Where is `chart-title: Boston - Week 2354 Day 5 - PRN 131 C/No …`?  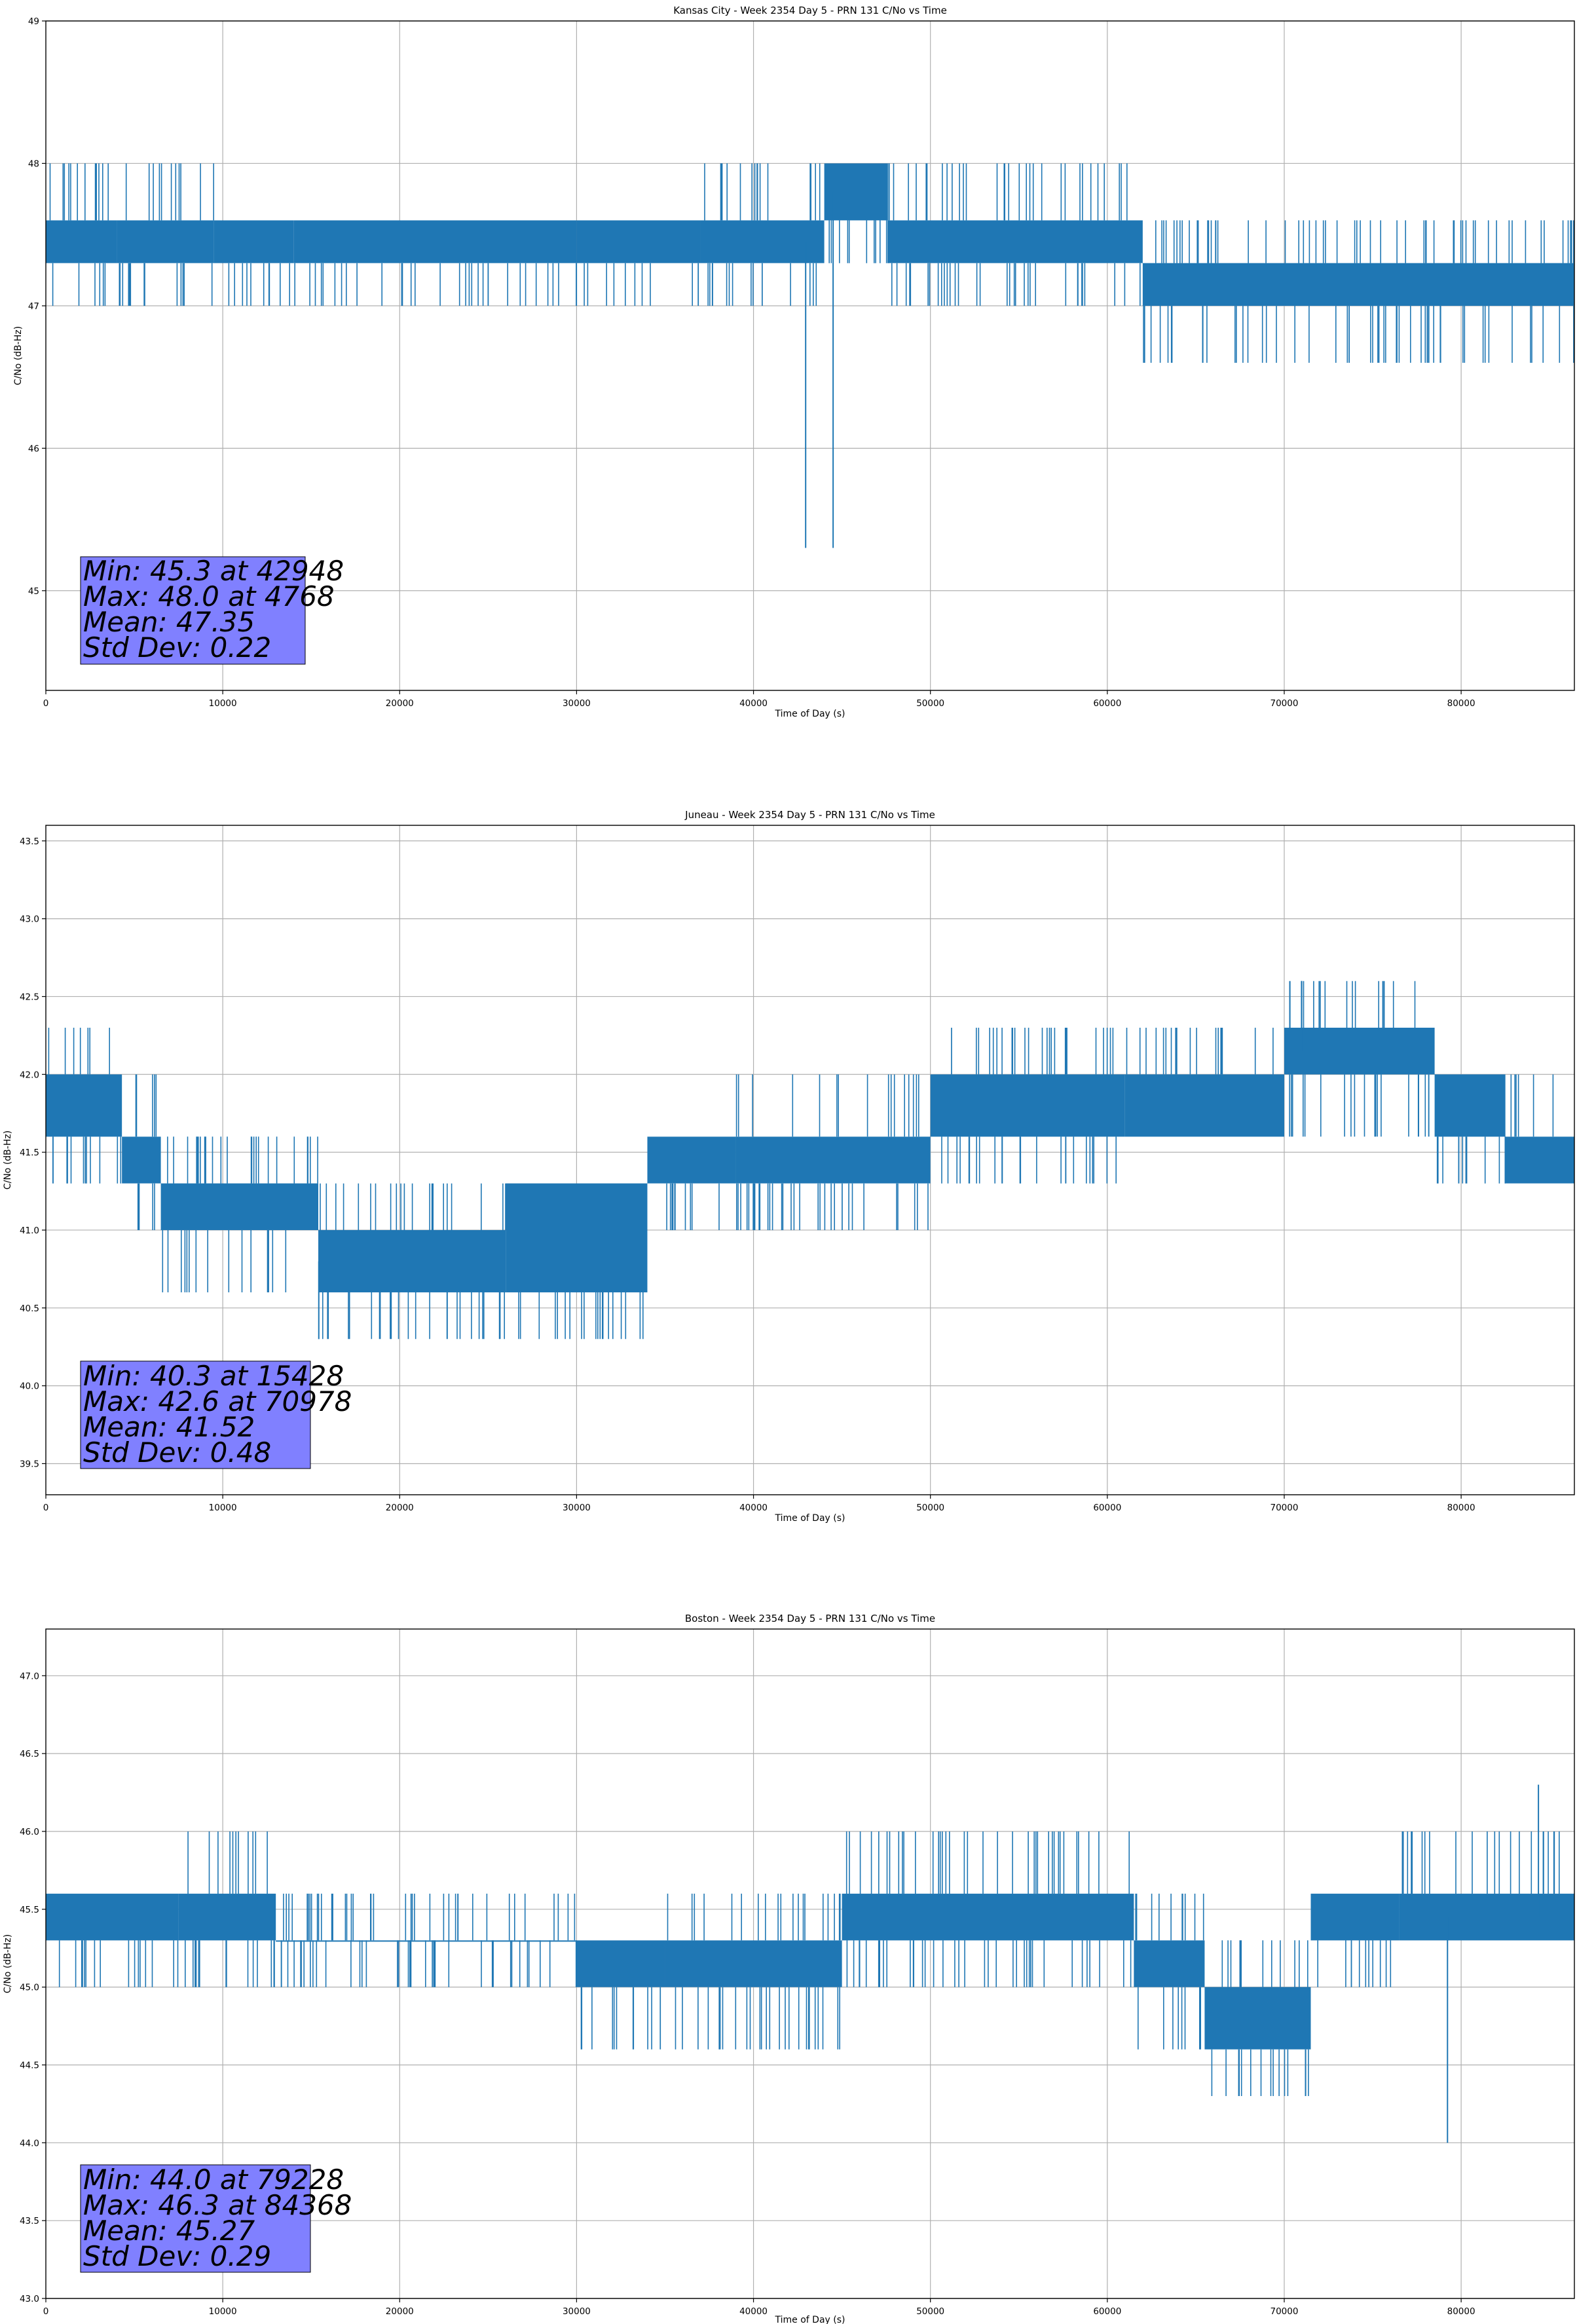 chart-title: Boston - Week 2354 Day 5 - PRN 131 C/No … is located at coordinates (810, 1618).